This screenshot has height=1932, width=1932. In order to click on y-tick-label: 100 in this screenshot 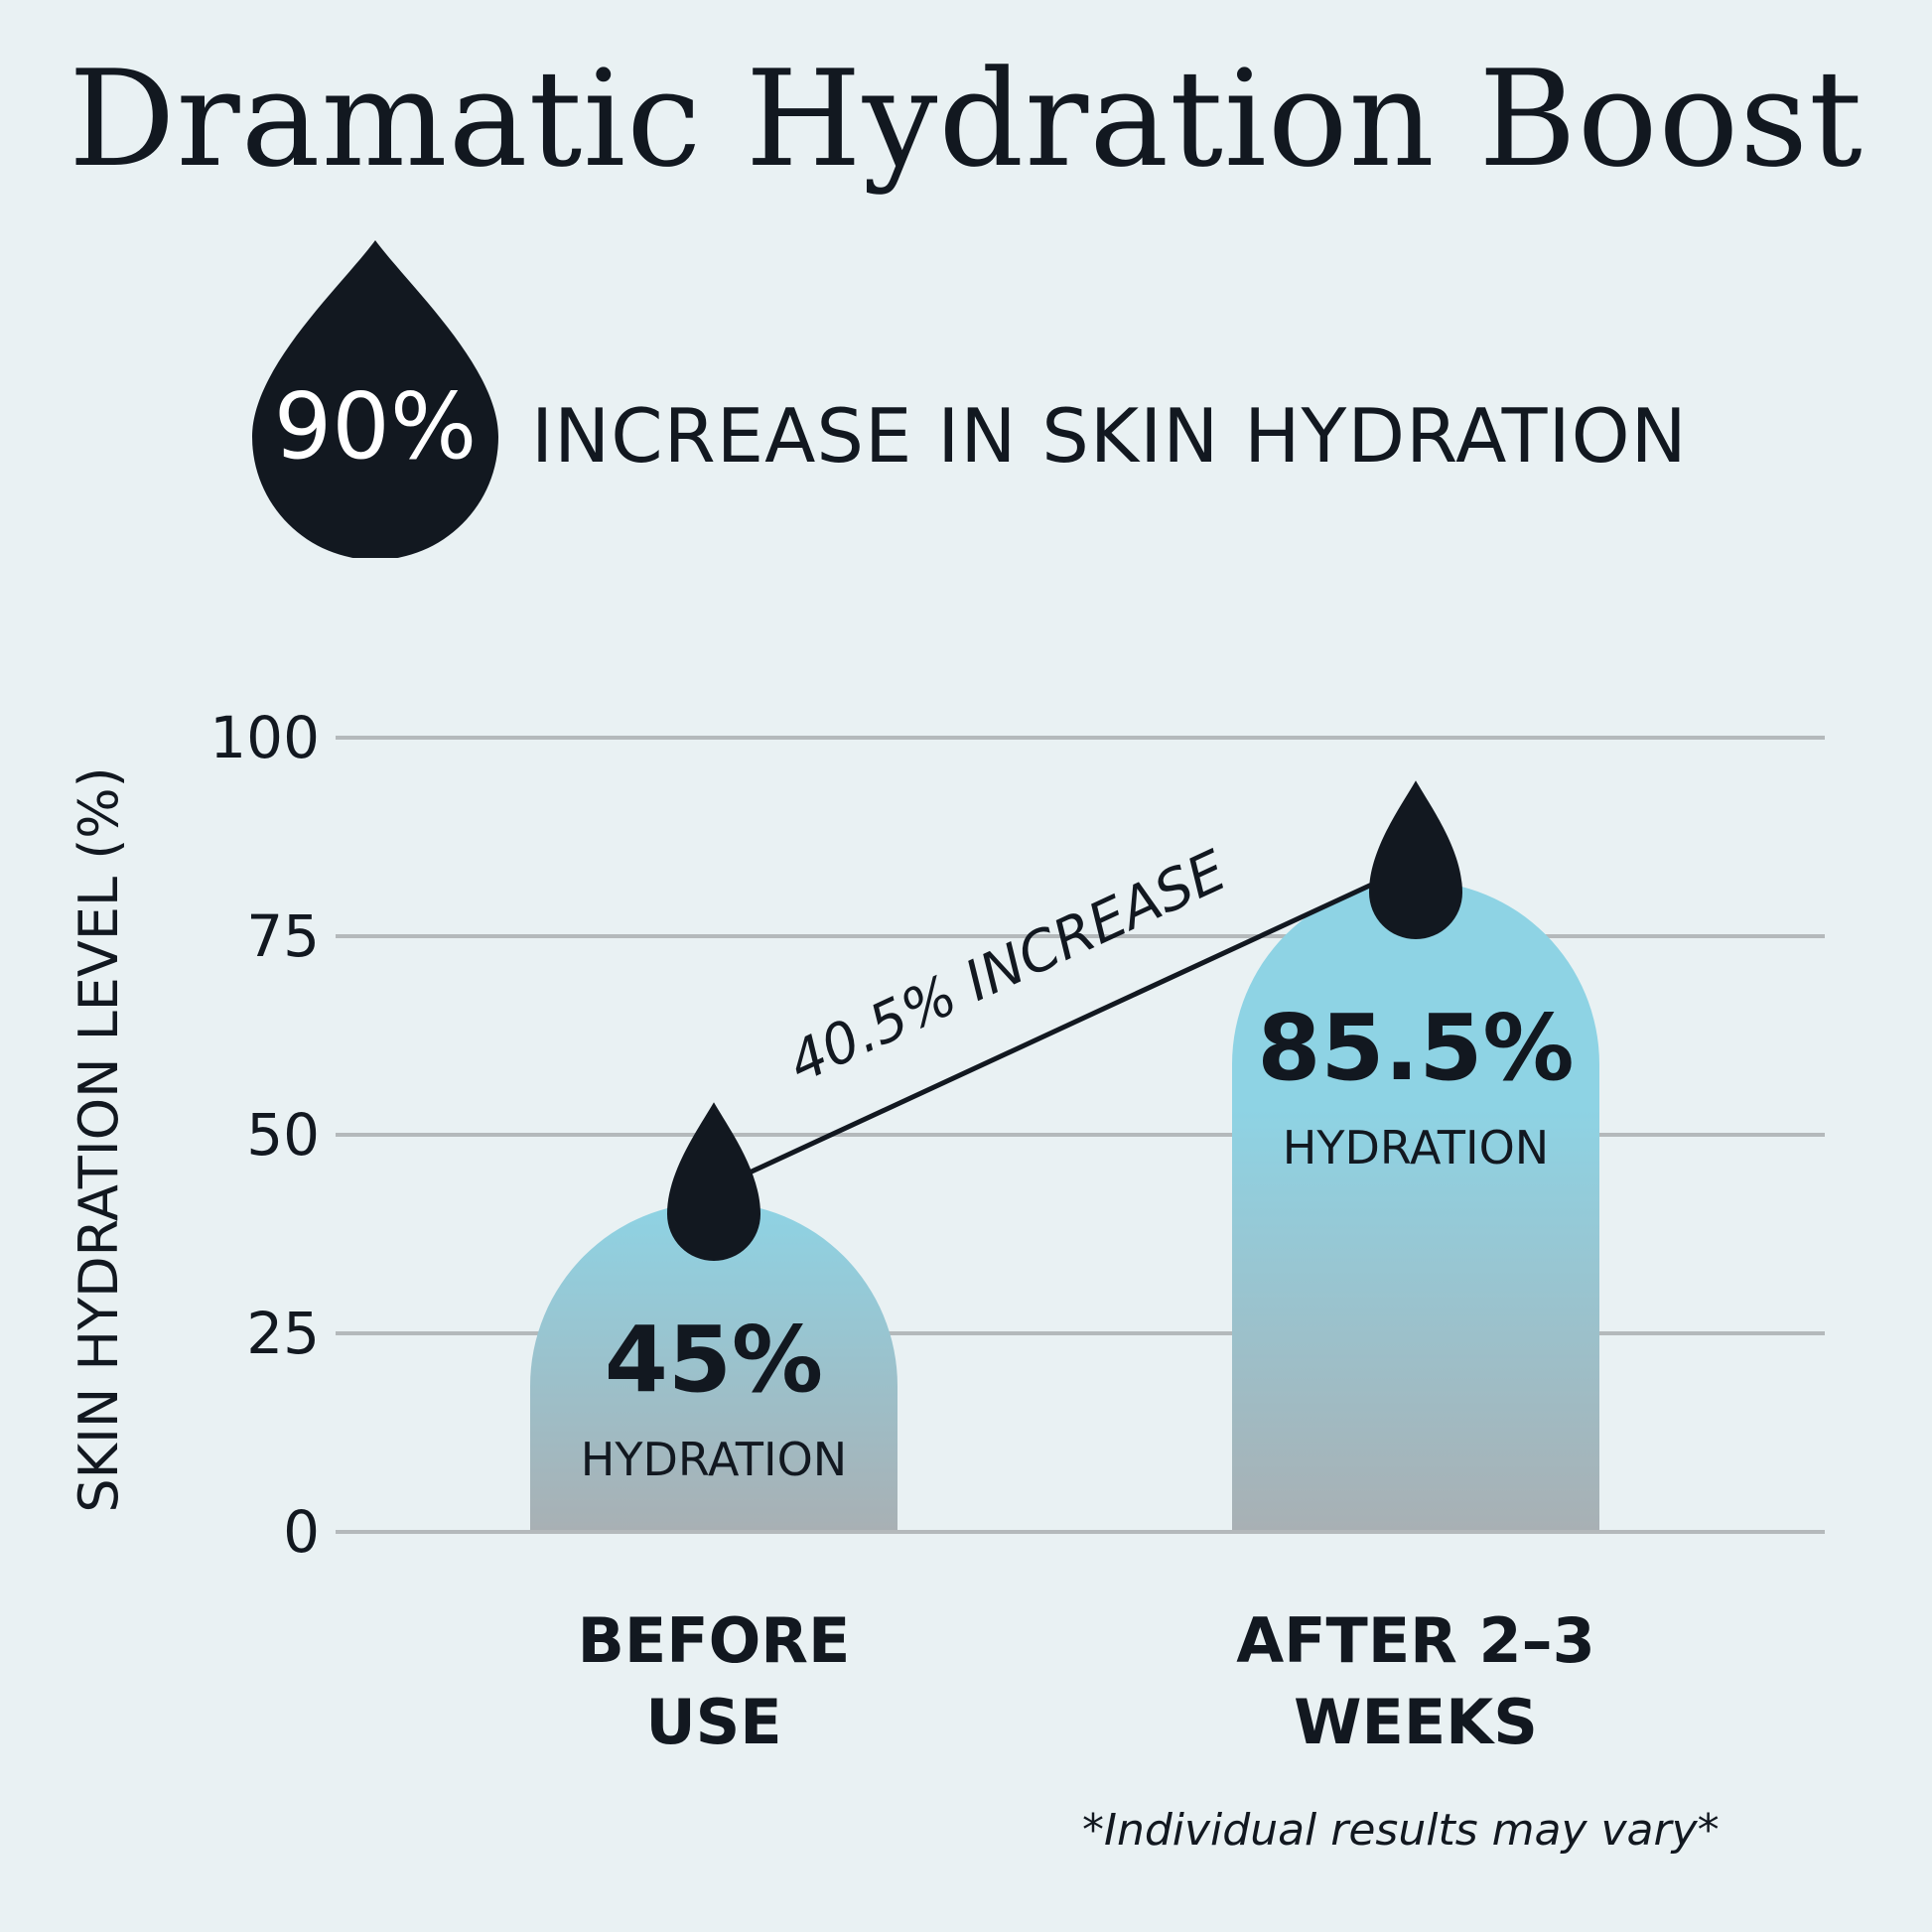, I will do `click(265, 737)`.